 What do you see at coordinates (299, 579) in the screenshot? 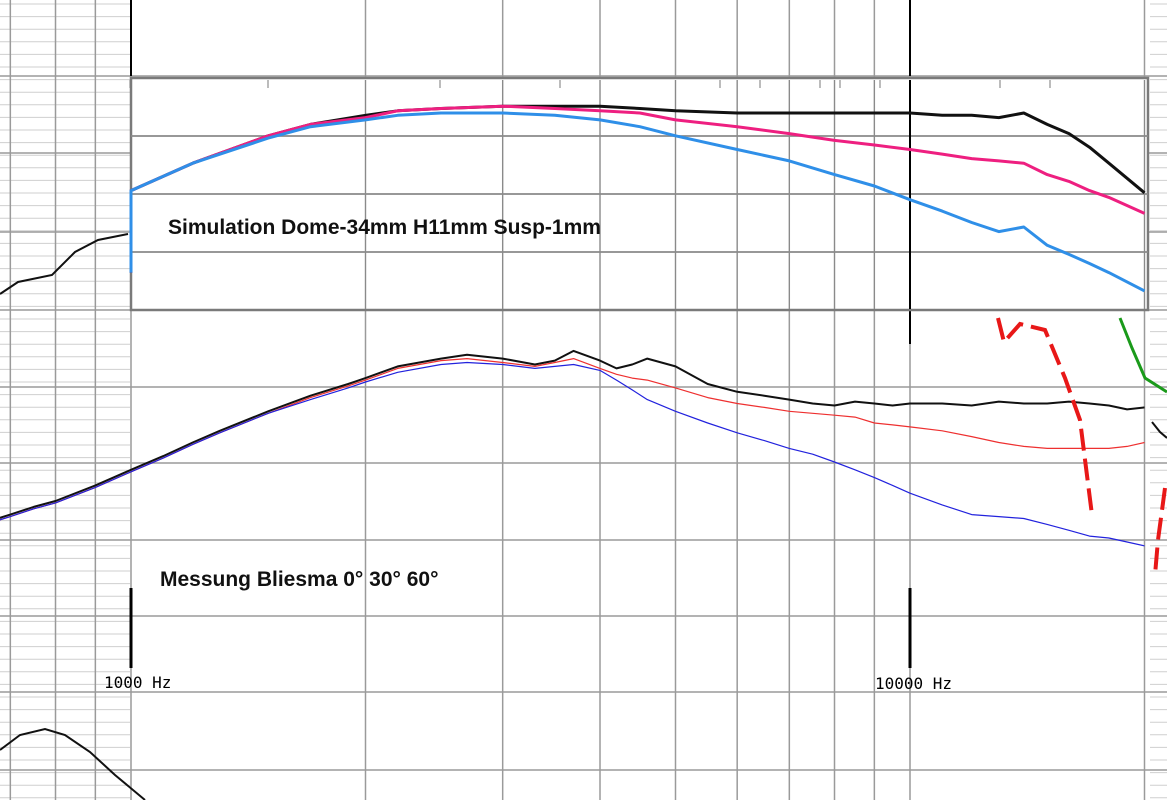
I see `measurement-title: Messung Bliesma 0° 30° 60°` at bounding box center [299, 579].